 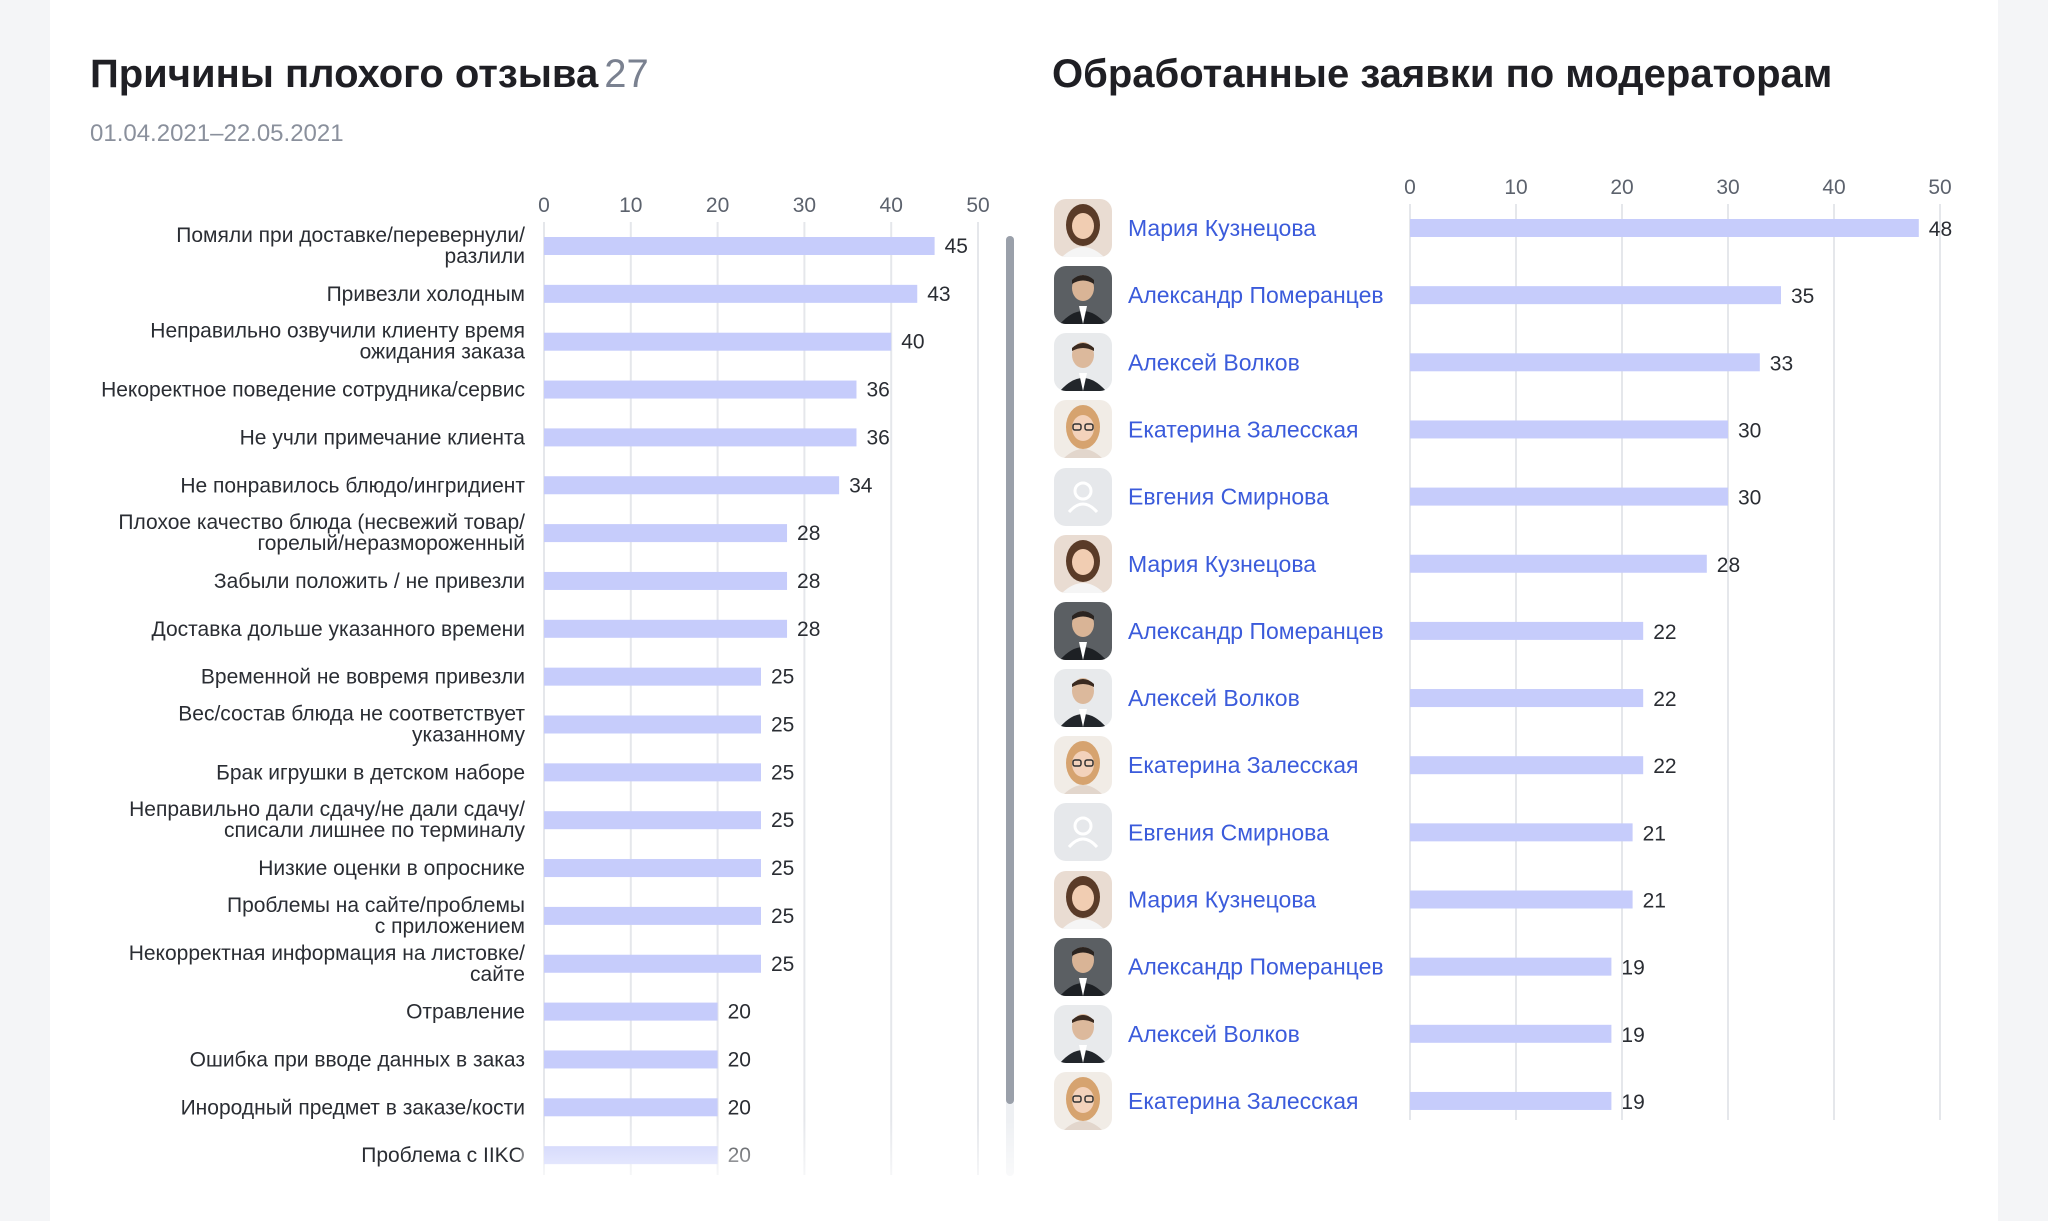 What do you see at coordinates (1621, 187) in the screenshot?
I see `moderators-axis-tick: 20` at bounding box center [1621, 187].